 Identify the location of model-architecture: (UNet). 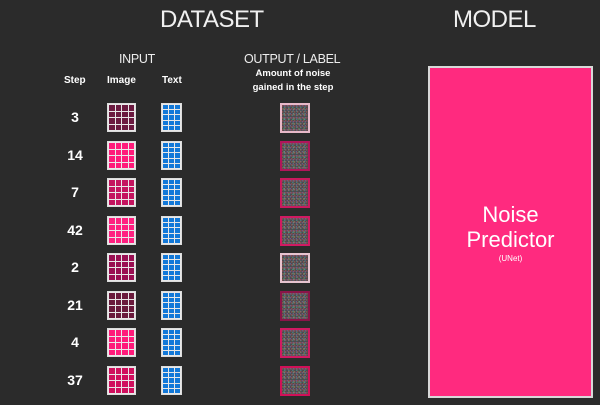
(510, 258).